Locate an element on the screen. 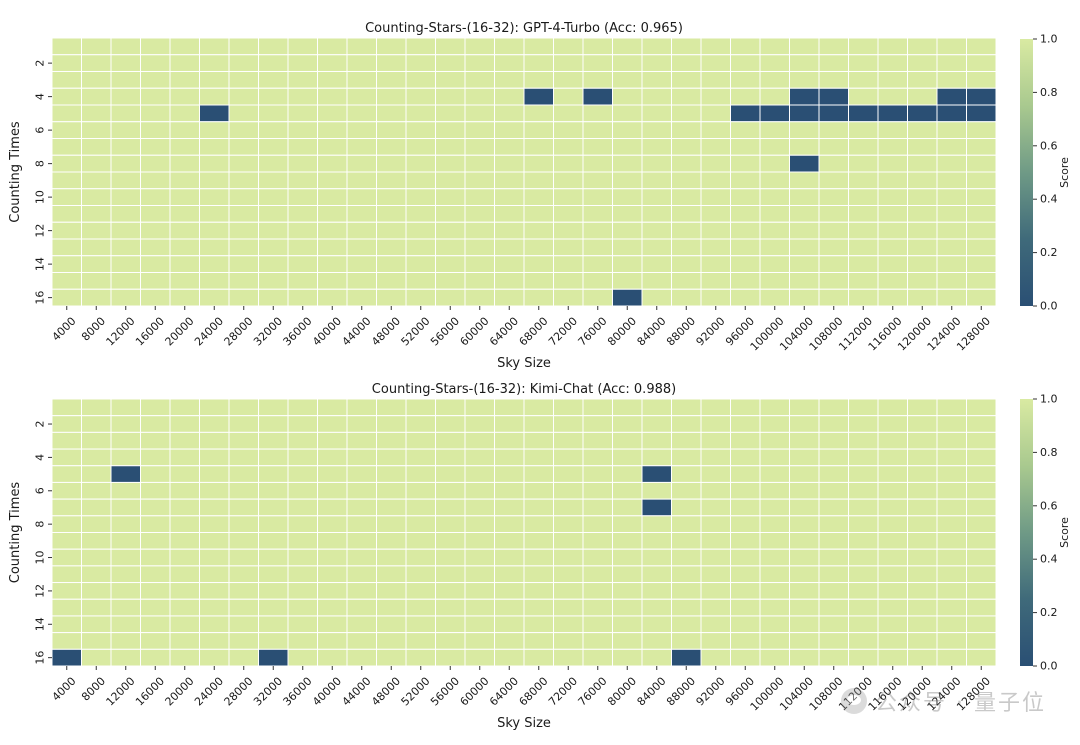  y-tick-label: 4 is located at coordinates (40, 457).